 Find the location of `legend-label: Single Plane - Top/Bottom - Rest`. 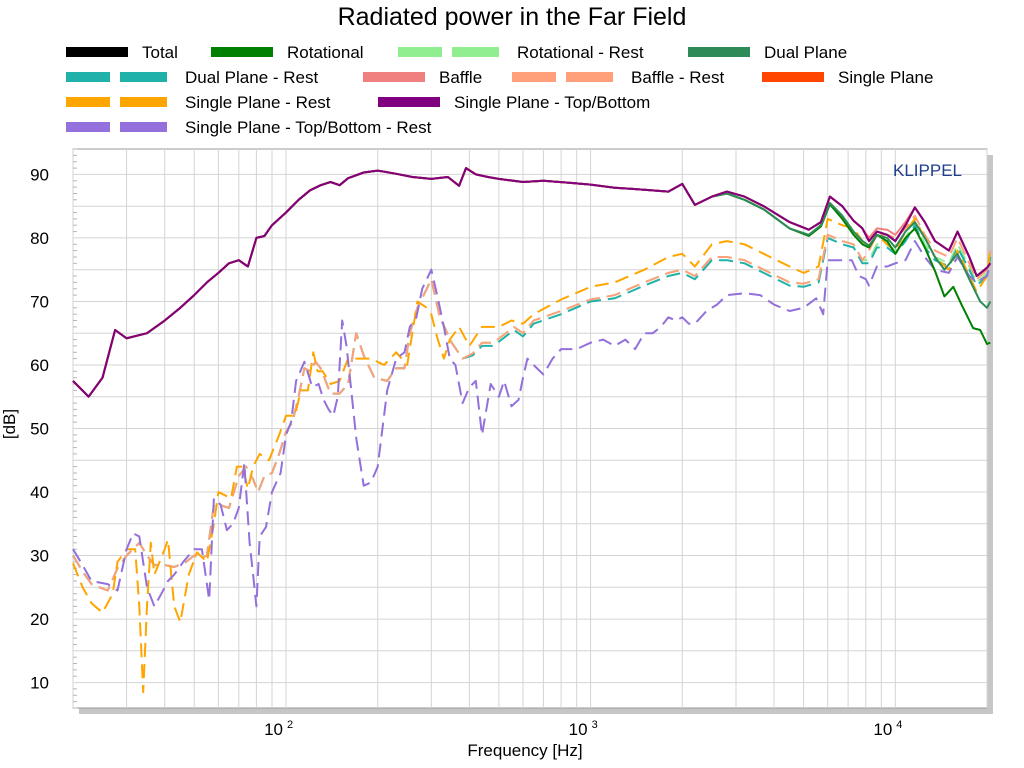

legend-label: Single Plane - Top/Bottom - Rest is located at coordinates (308, 127).